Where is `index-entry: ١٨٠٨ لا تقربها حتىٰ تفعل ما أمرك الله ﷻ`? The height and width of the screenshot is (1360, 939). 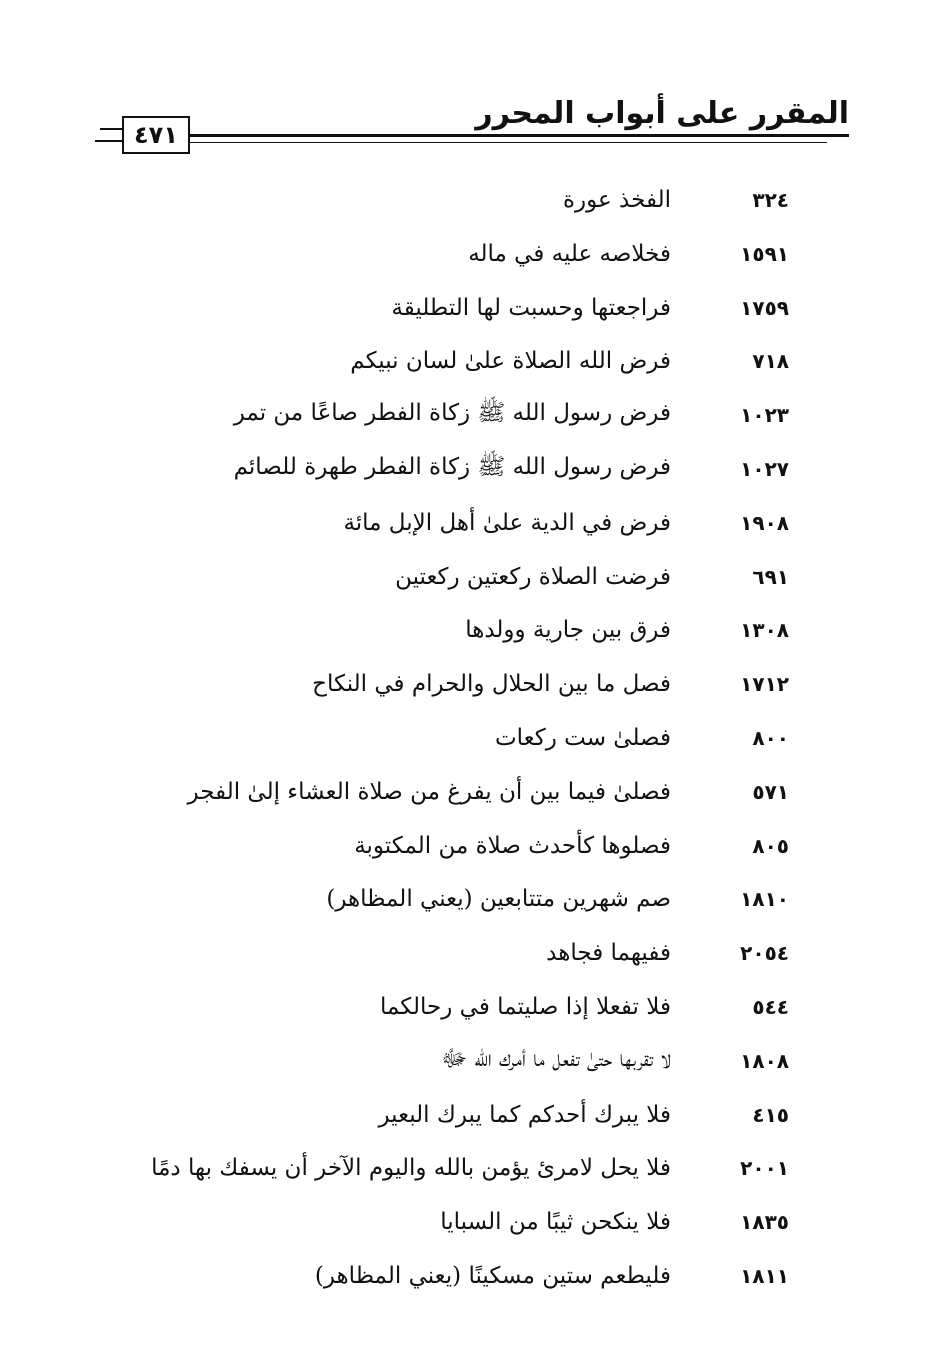
index-entry: ١٨٠٨ لا تقربها حتىٰ تفعل ما أمرك الله ﷻ is located at coordinates (615, 1061).